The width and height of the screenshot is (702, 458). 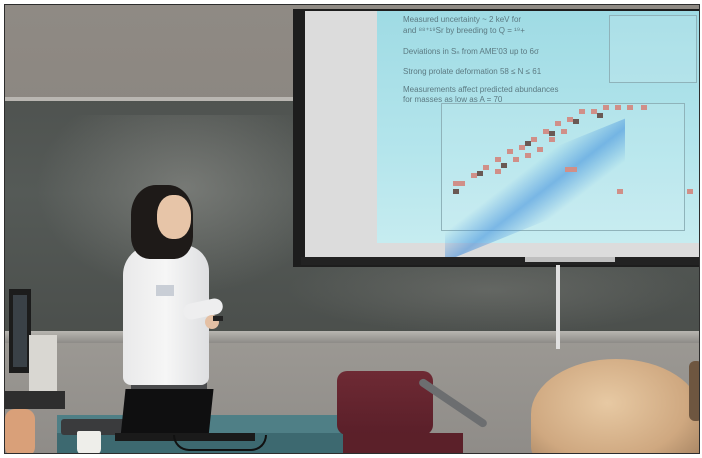 What do you see at coordinates (694, 391) in the screenshot?
I see `audience-member-head-edge` at bounding box center [694, 391].